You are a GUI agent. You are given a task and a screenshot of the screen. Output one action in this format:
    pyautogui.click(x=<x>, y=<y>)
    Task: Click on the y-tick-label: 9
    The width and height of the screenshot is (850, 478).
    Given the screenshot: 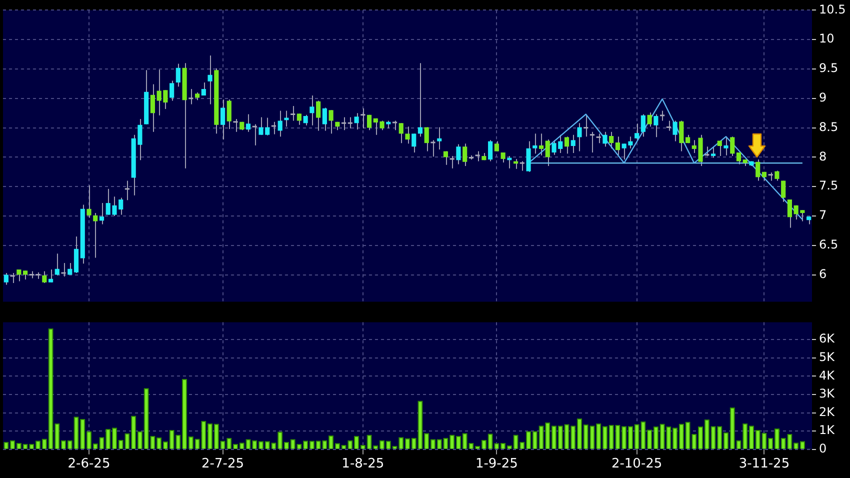 What is the action you would take?
    pyautogui.click(x=823, y=97)
    